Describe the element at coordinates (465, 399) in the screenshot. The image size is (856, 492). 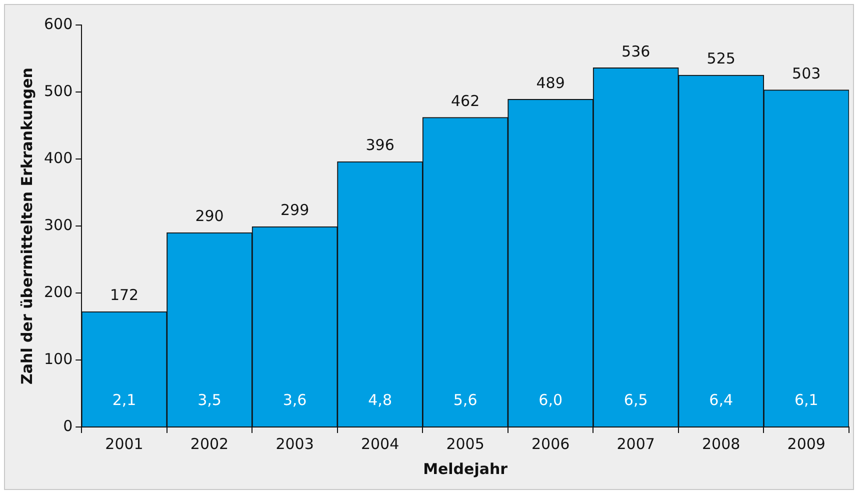
I see `annotation: 5,6` at that location.